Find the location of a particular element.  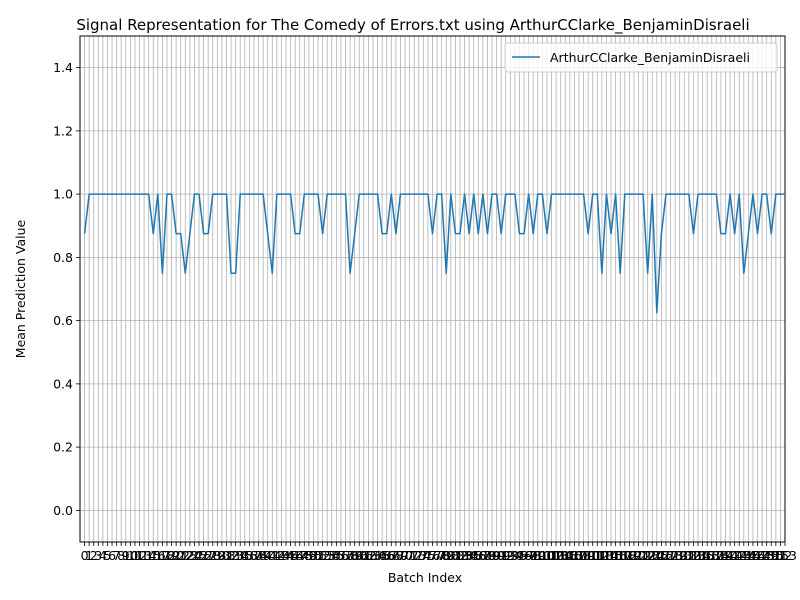

x-tick-label: 83 is located at coordinates (465, 555).